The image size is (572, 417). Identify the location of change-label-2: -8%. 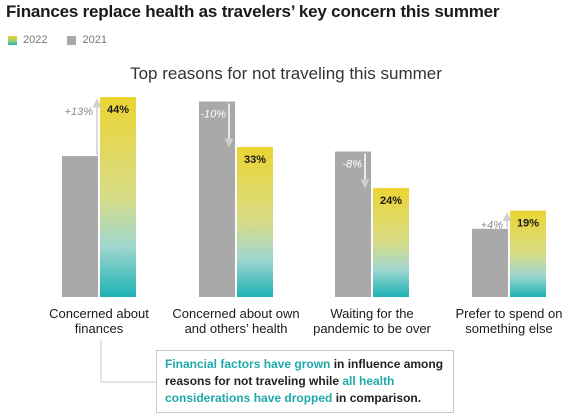
(352, 165).